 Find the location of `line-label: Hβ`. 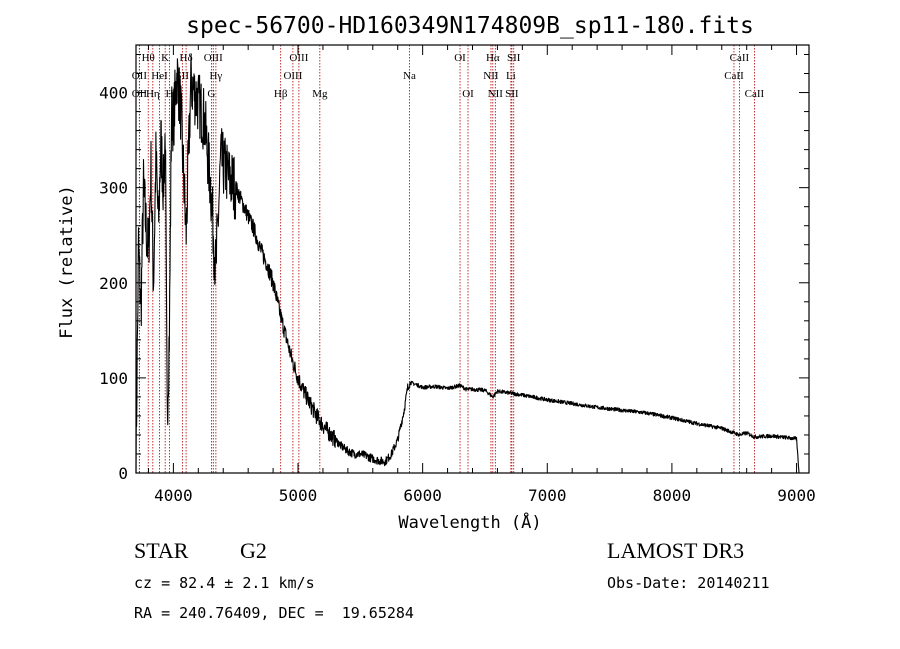

line-label: Hβ is located at coordinates (281, 94).